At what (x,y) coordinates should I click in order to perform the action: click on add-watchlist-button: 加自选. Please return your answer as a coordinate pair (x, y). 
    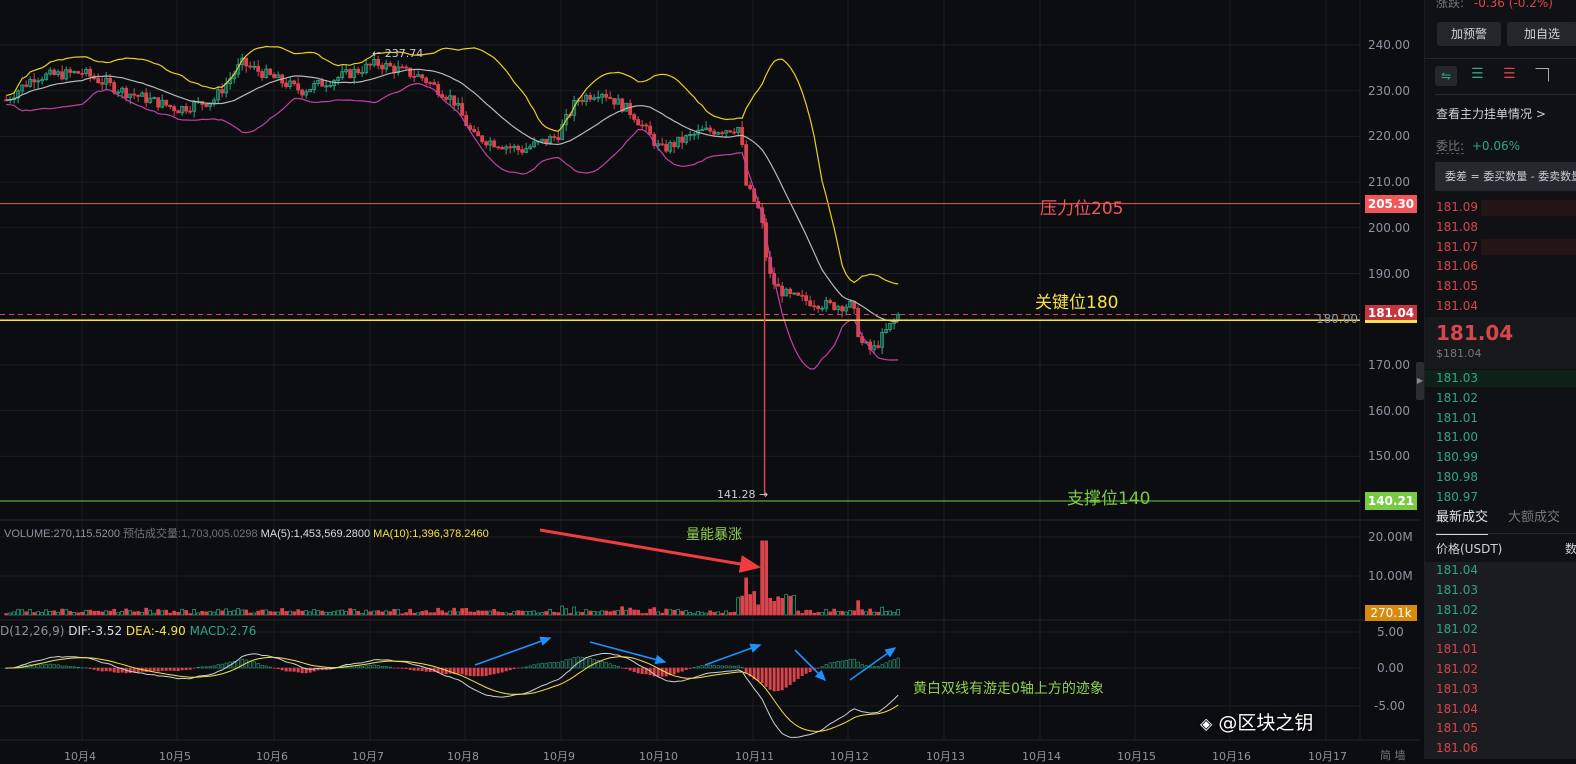
    Looking at the image, I should click on (1541, 34).